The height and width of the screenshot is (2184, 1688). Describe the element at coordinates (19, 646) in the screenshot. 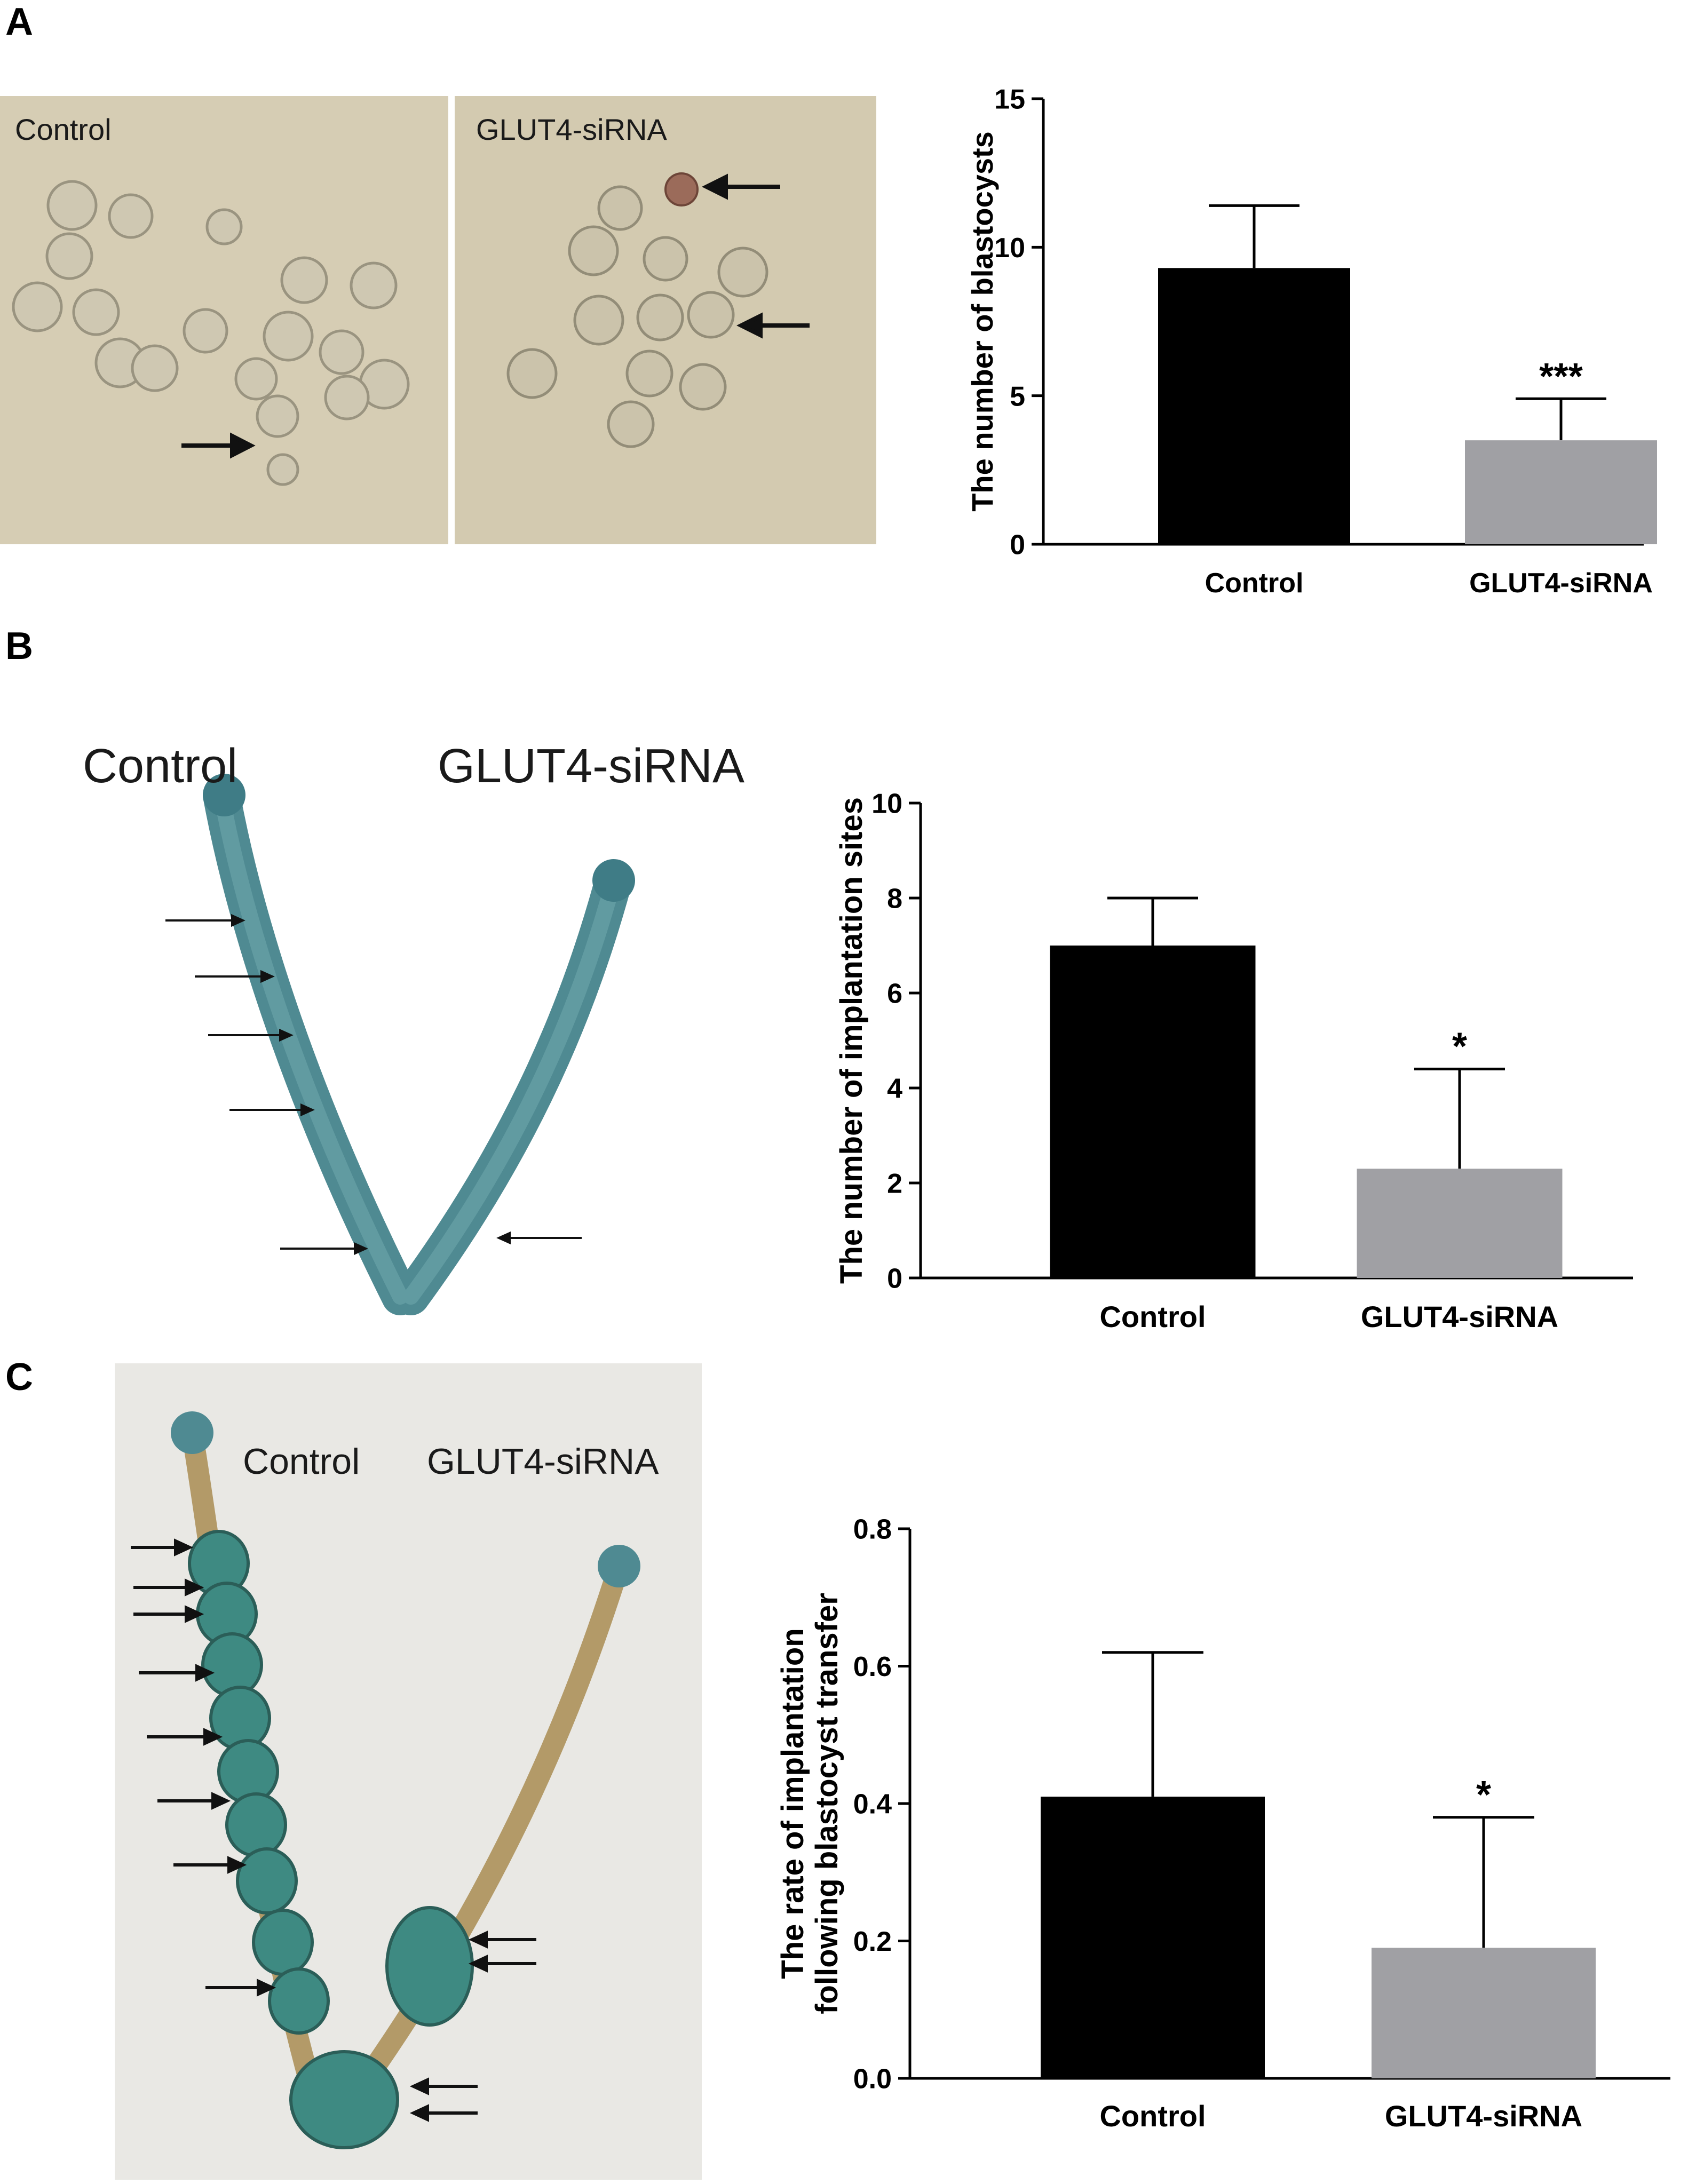

I see `panel-letter-b: B` at that location.